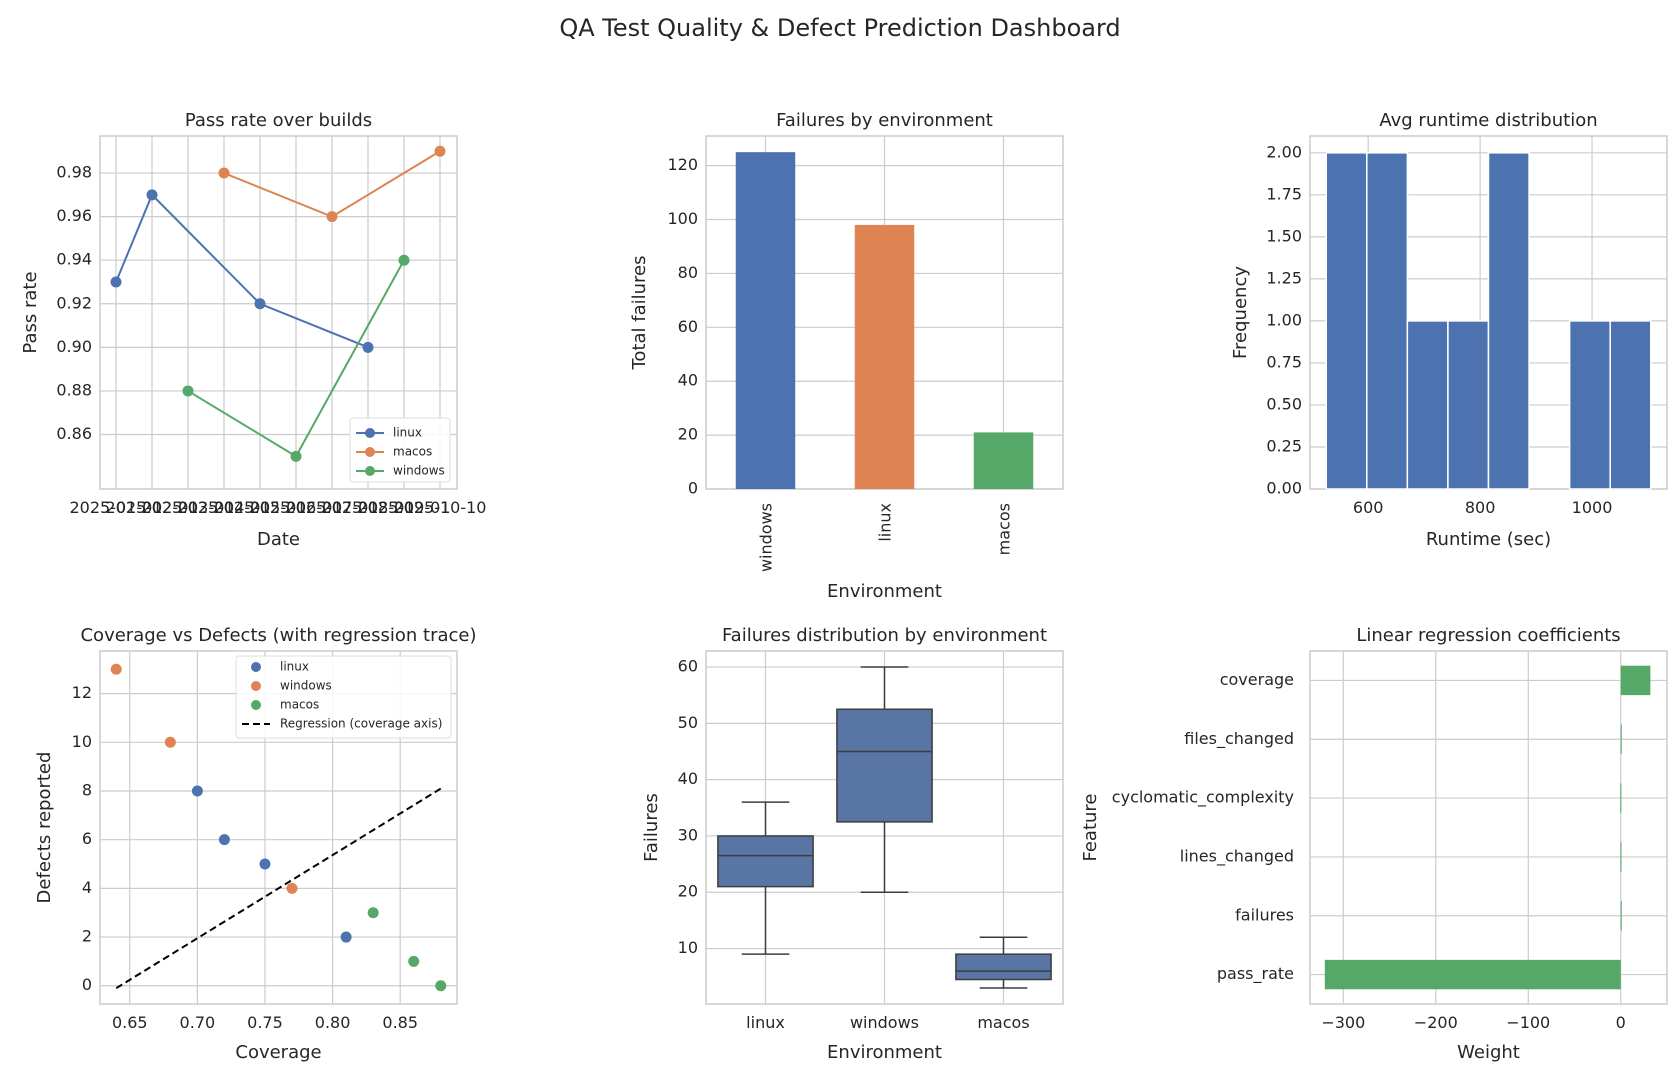 This screenshot has height=1080, width=1680. What do you see at coordinates (74, 215) in the screenshot?
I see `y-tick-label: 0.96` at bounding box center [74, 215].